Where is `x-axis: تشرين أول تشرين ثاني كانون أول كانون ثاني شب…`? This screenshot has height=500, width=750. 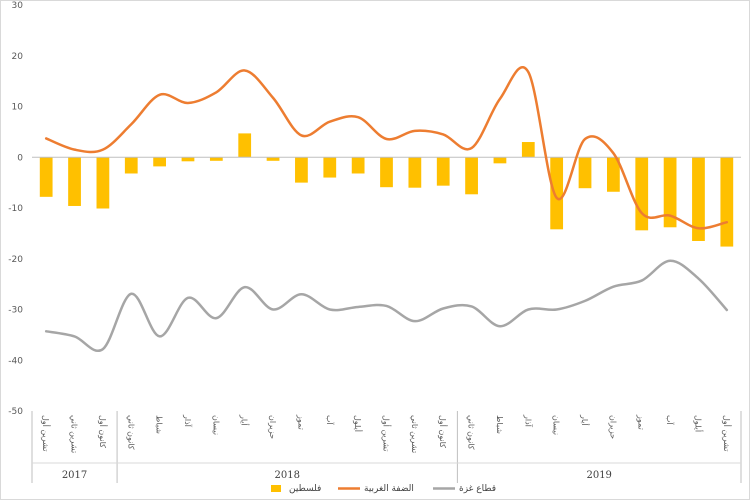
x-axis: تشرين أول تشرين ثاني كانون أول كانون ثاني شب… is located at coordinates (386, 447).